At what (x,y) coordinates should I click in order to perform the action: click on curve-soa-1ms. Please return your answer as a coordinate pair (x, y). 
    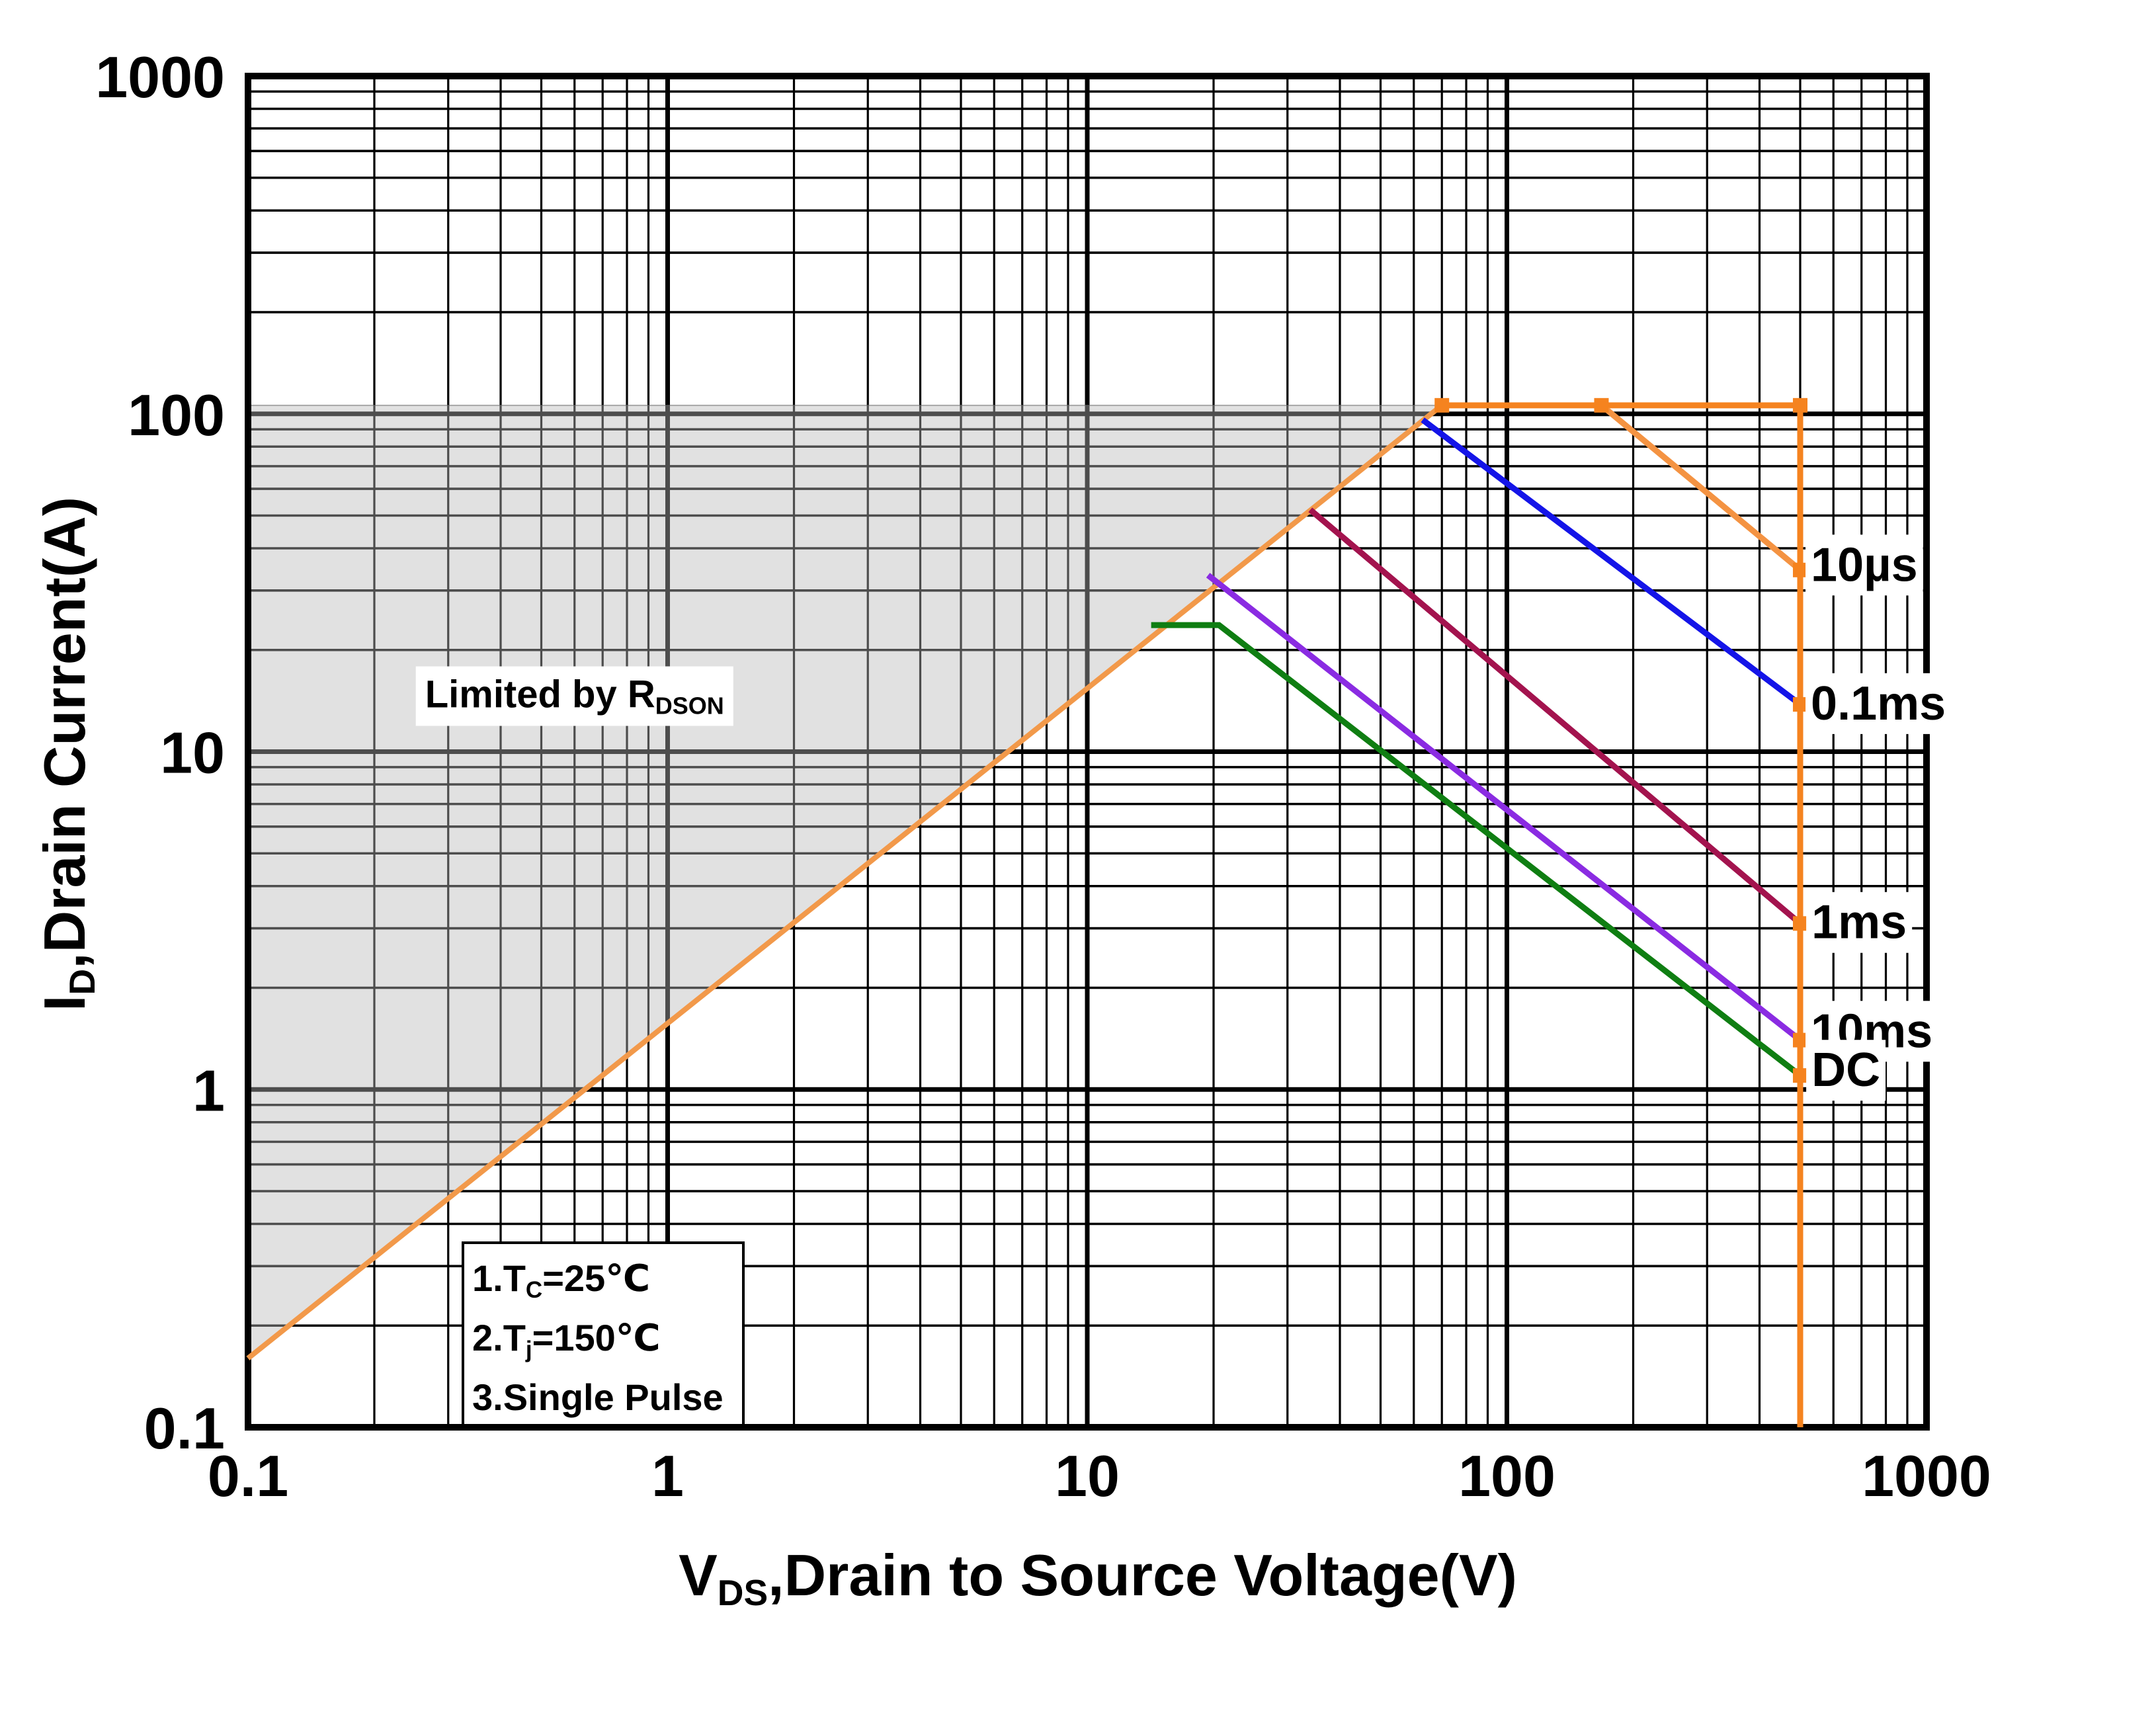
    Looking at the image, I should click on (1555, 716).